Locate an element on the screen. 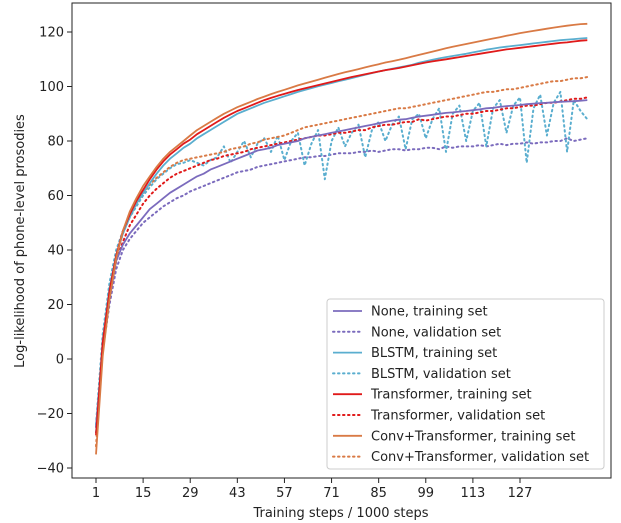 The width and height of the screenshot is (621, 523). y-tick-label: 80 is located at coordinates (55, 142).